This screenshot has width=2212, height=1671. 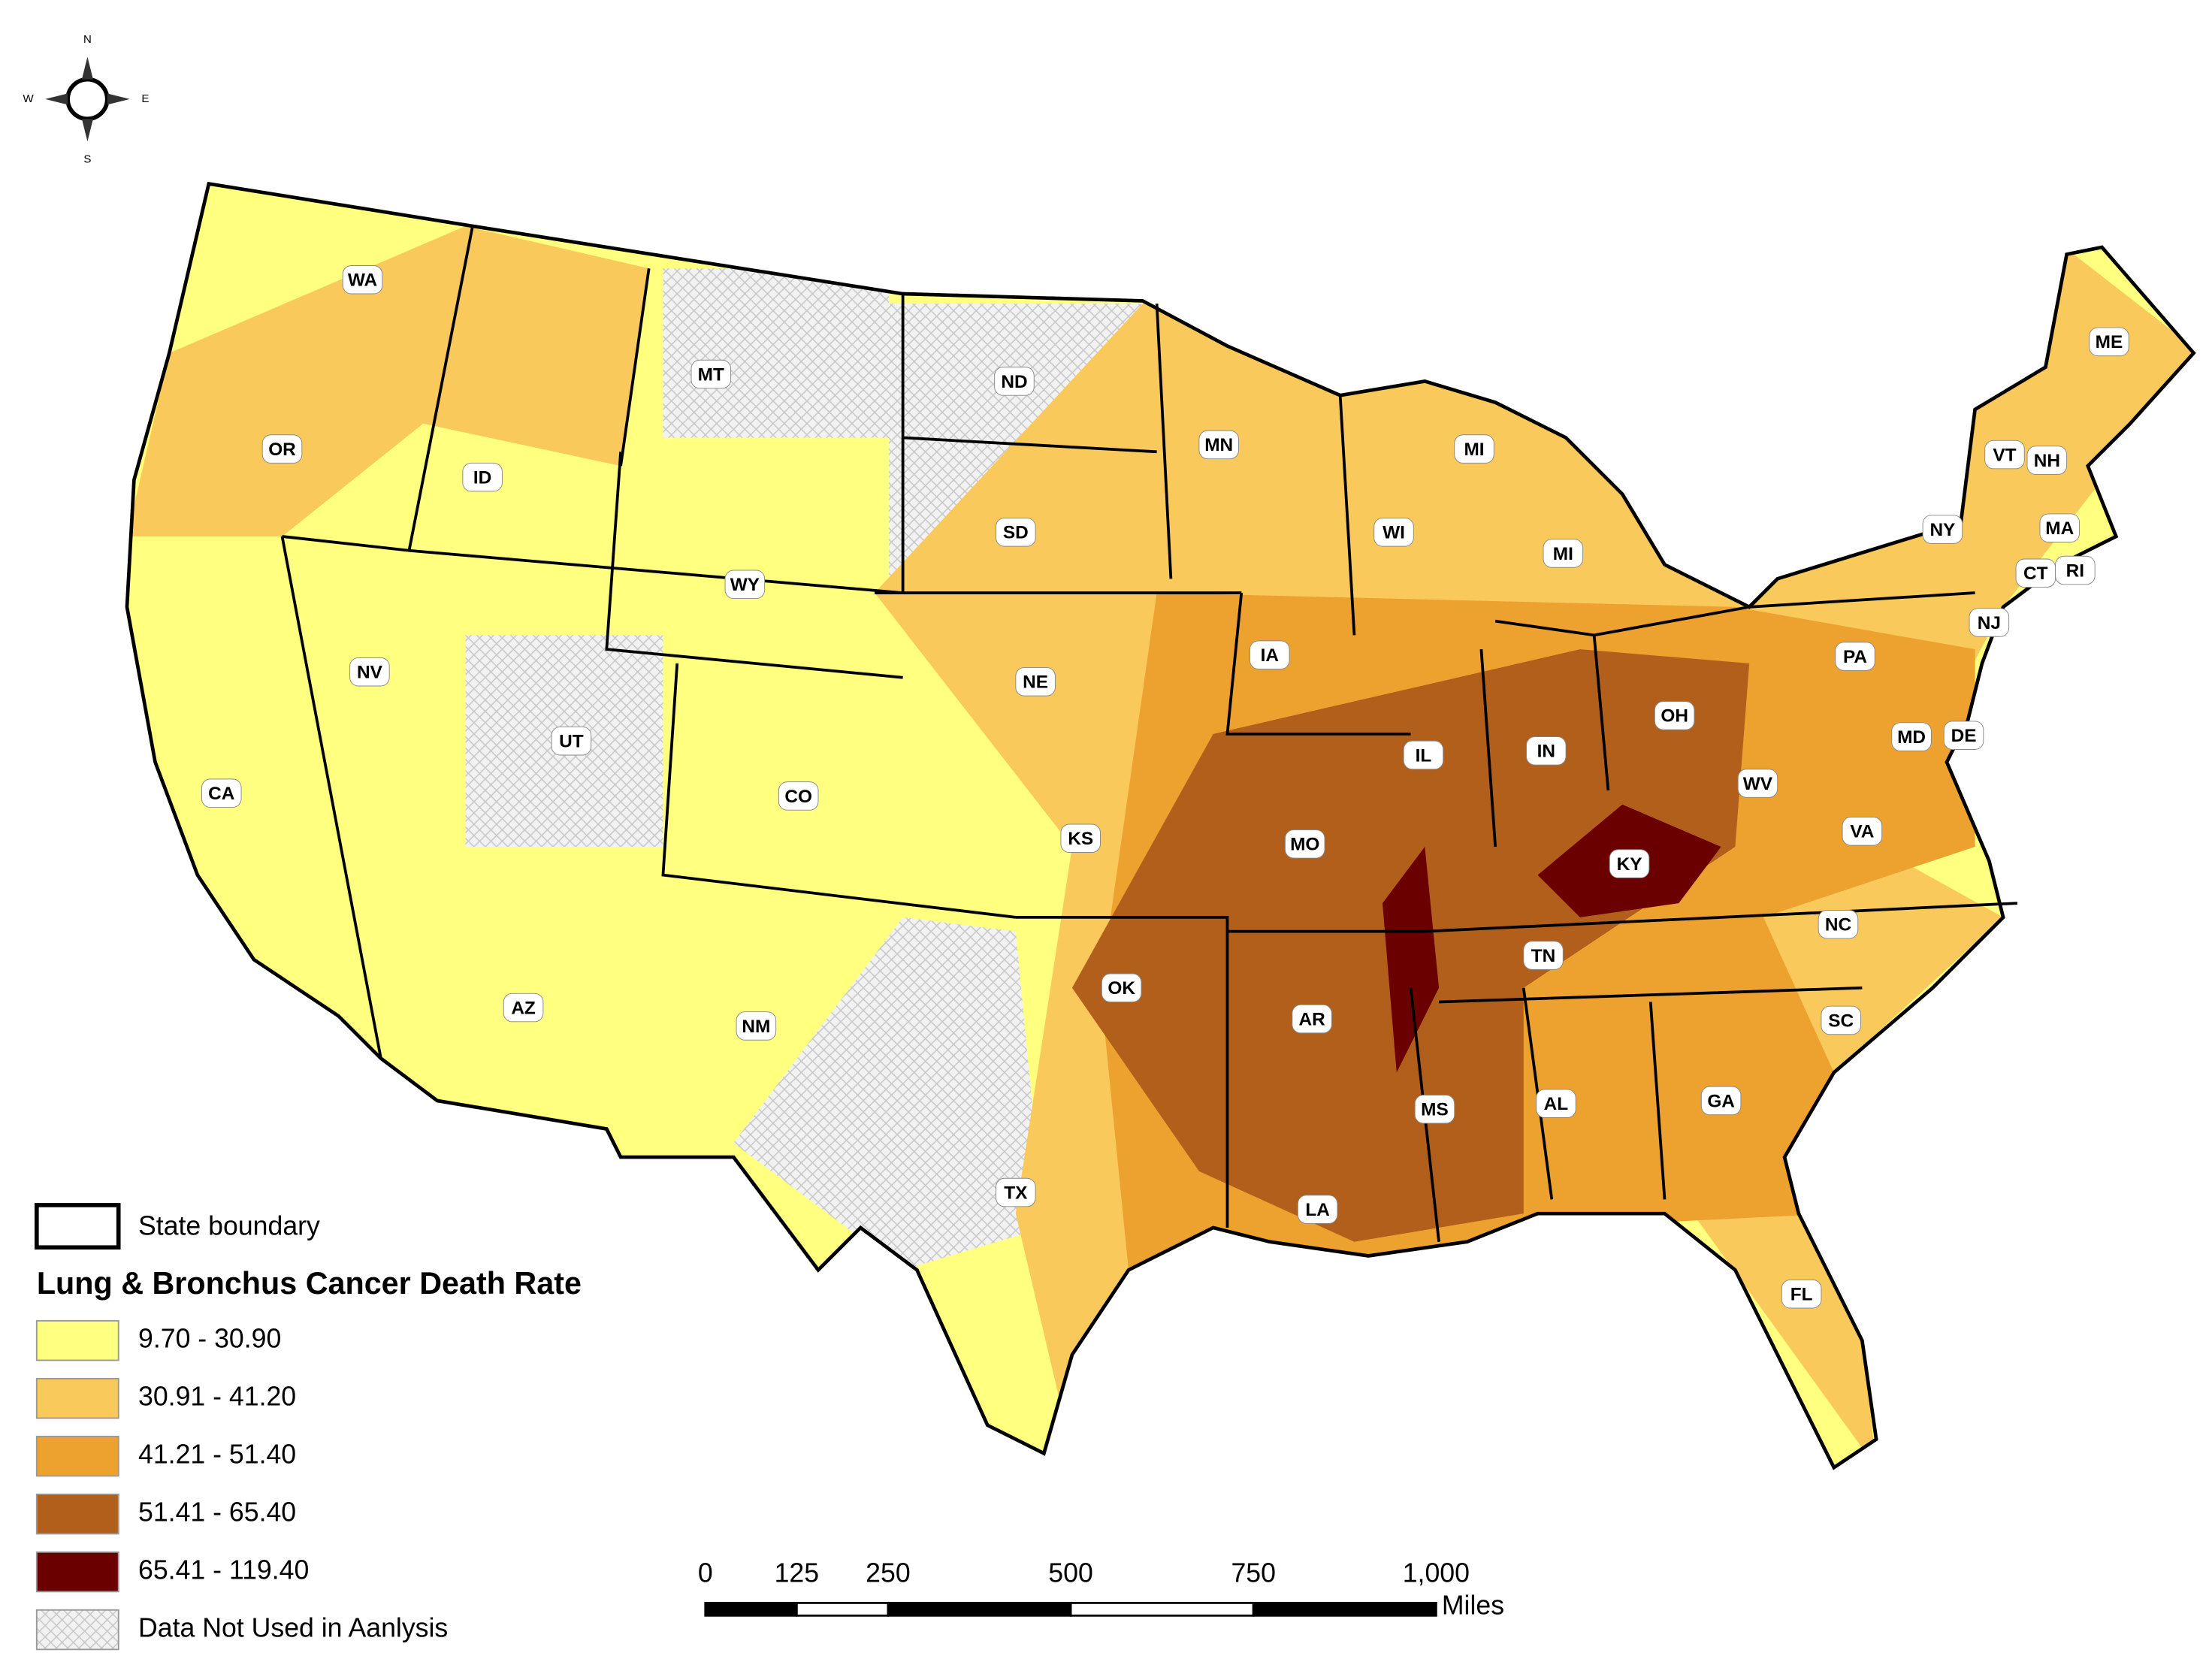 What do you see at coordinates (217, 1397) in the screenshot?
I see `legend-label: 30.91 - 41.20` at bounding box center [217, 1397].